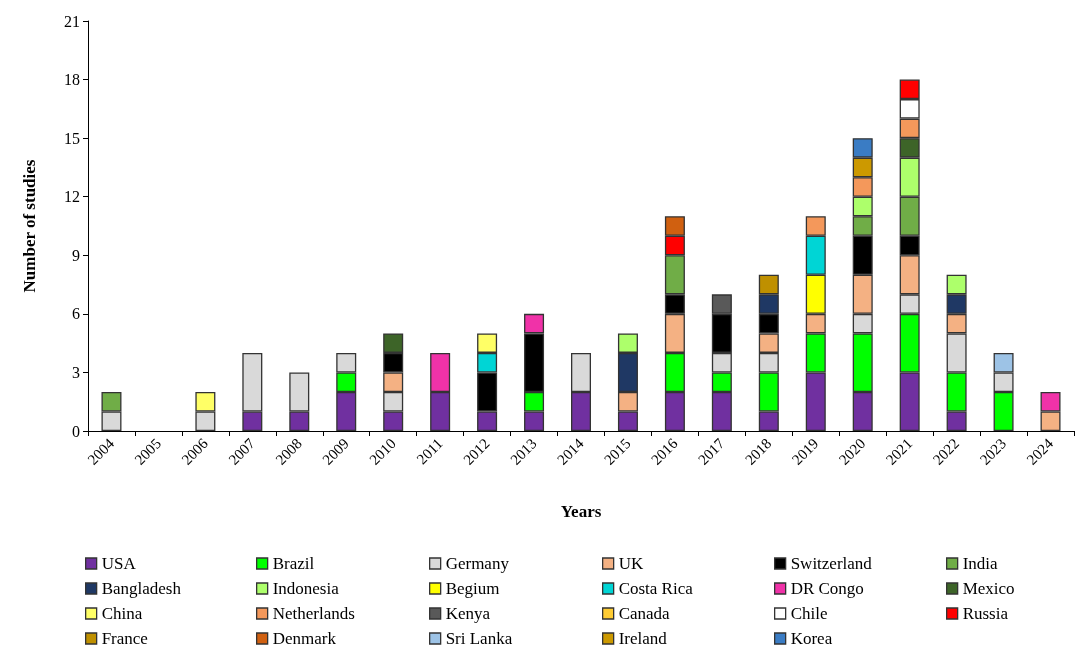 The width and height of the screenshot is (1076, 651). What do you see at coordinates (581, 511) in the screenshot?
I see `x-axis-title: Years` at bounding box center [581, 511].